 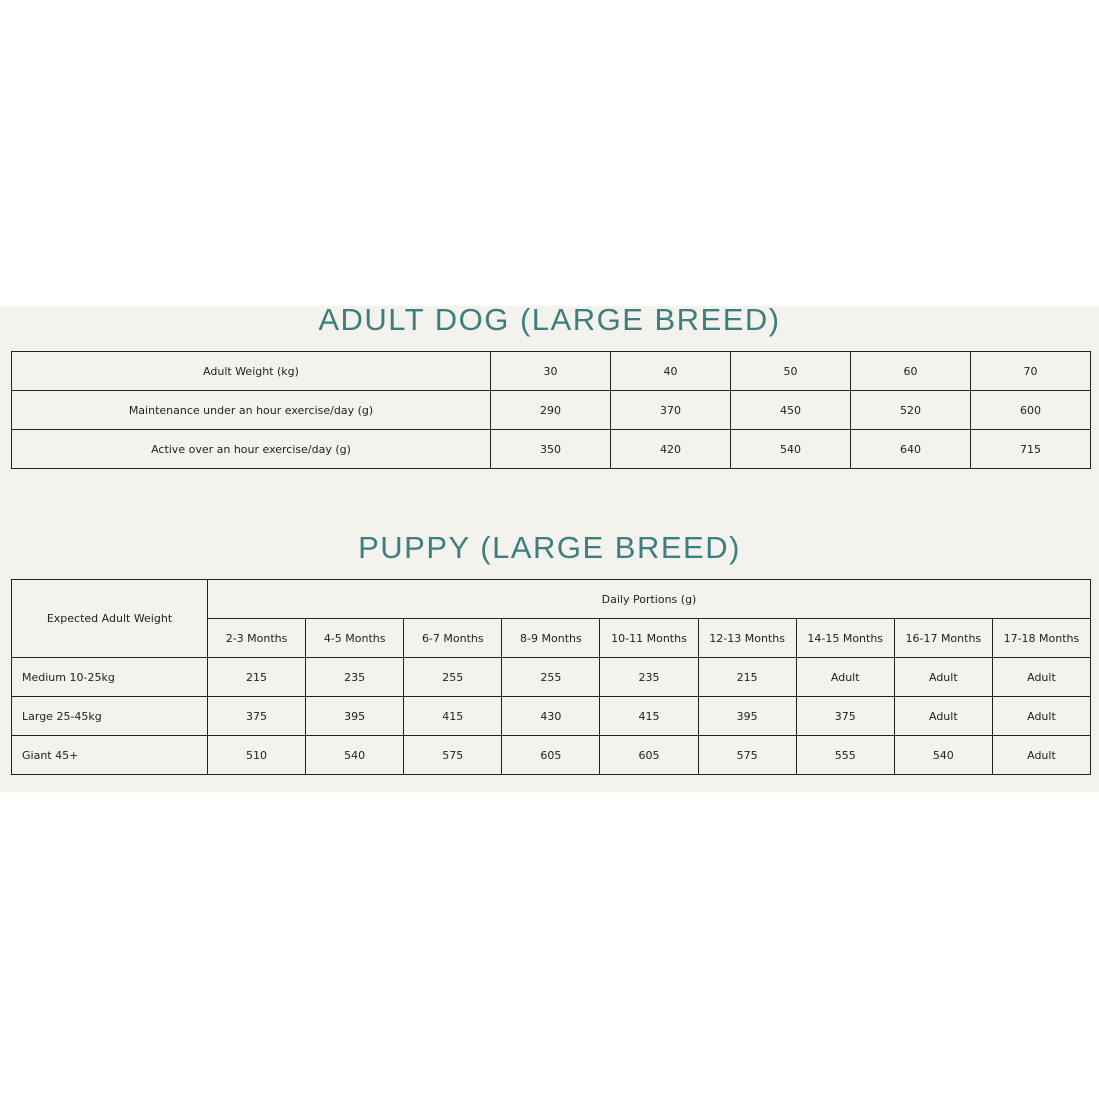 What do you see at coordinates (649, 599) in the screenshot?
I see `group-header: Daily Portions (g)` at bounding box center [649, 599].